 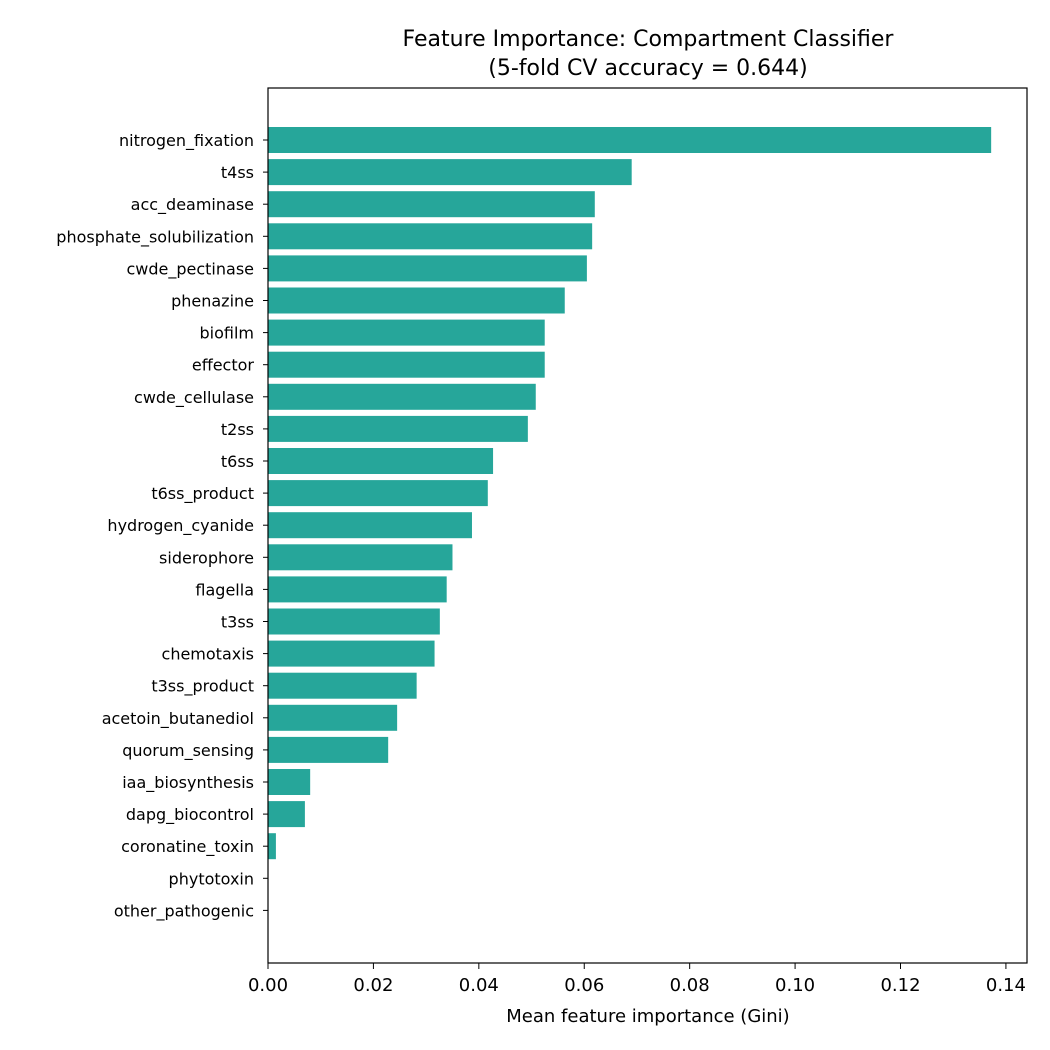 I want to click on bar-t2ss, so click(x=398, y=429).